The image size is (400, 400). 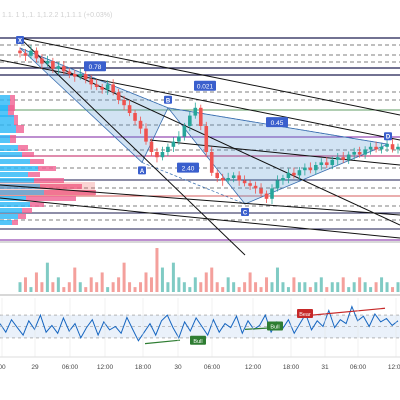 What do you see at coordinates (245, 214) in the screenshot?
I see `pattern-point-label: C` at bounding box center [245, 214].